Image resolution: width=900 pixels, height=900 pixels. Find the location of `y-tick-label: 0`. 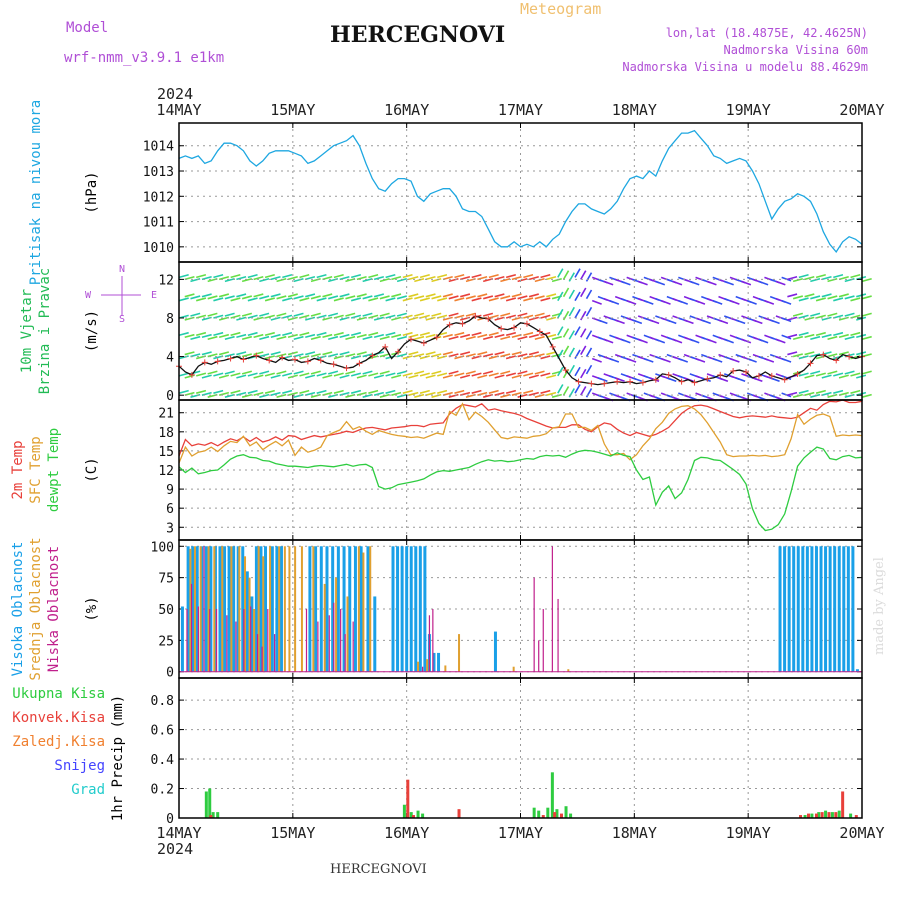

y-tick-label: 0 is located at coordinates (170, 673).